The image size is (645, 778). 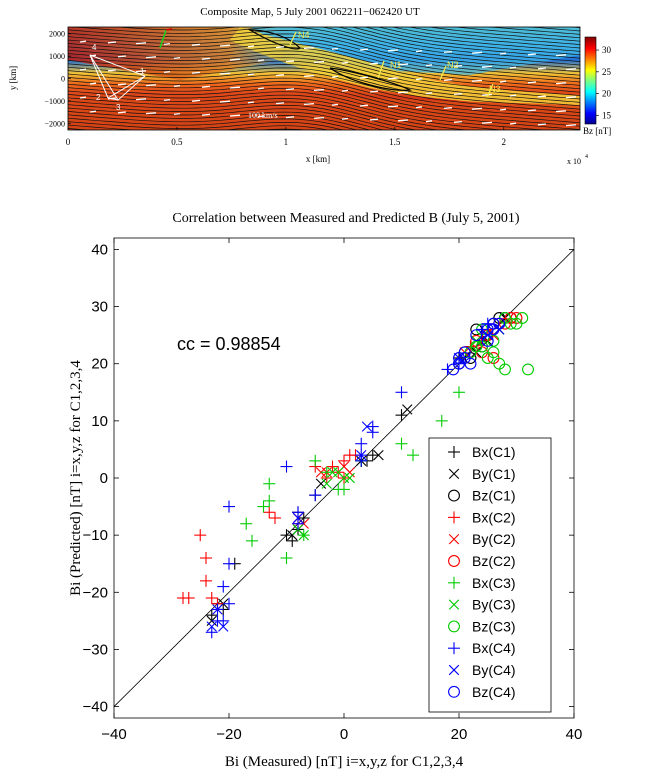 I want to click on n2-arrow, so click(x=443, y=73).